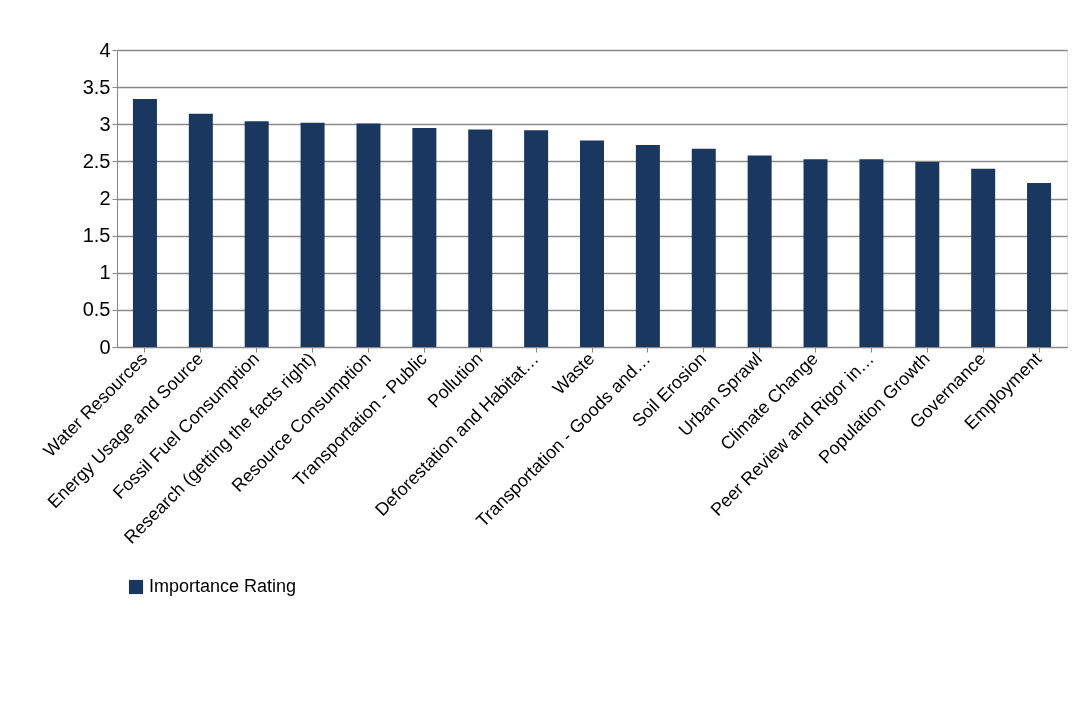  I want to click on y-tick-label: 0.5, so click(96, 309).